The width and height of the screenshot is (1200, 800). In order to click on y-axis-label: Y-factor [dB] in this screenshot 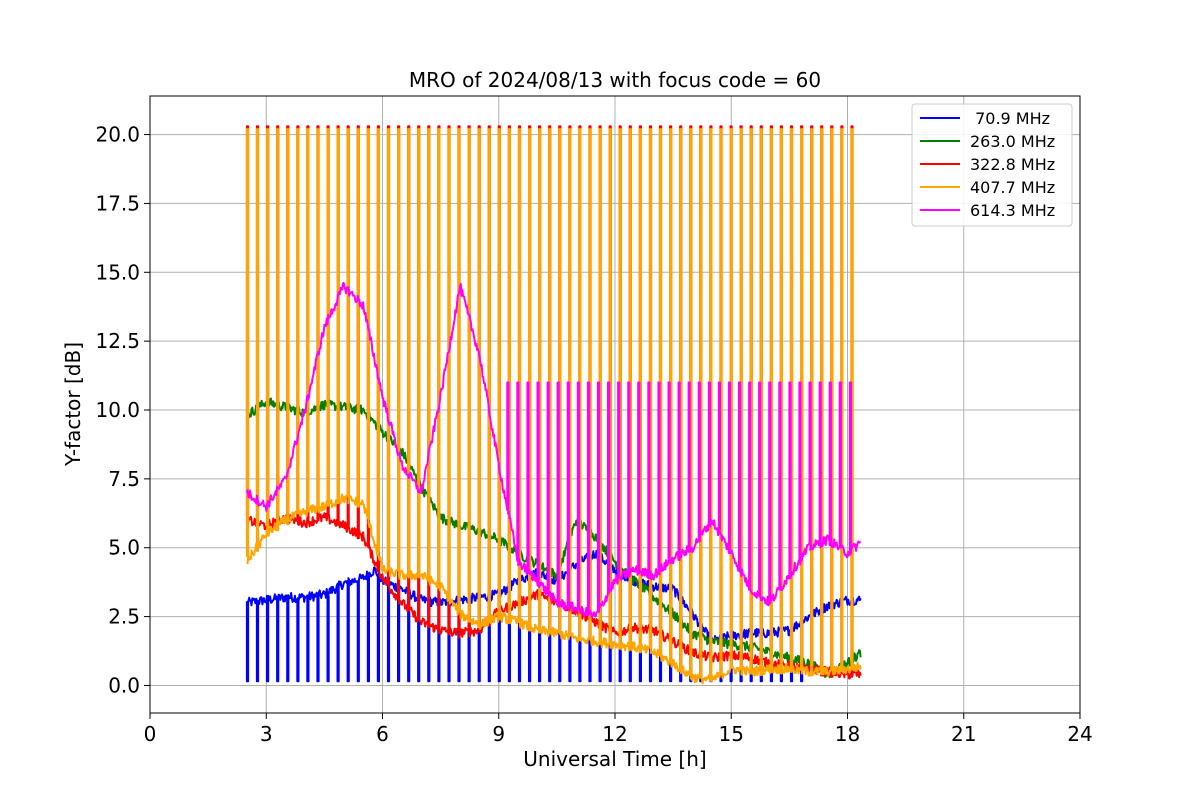, I will do `click(73, 404)`.